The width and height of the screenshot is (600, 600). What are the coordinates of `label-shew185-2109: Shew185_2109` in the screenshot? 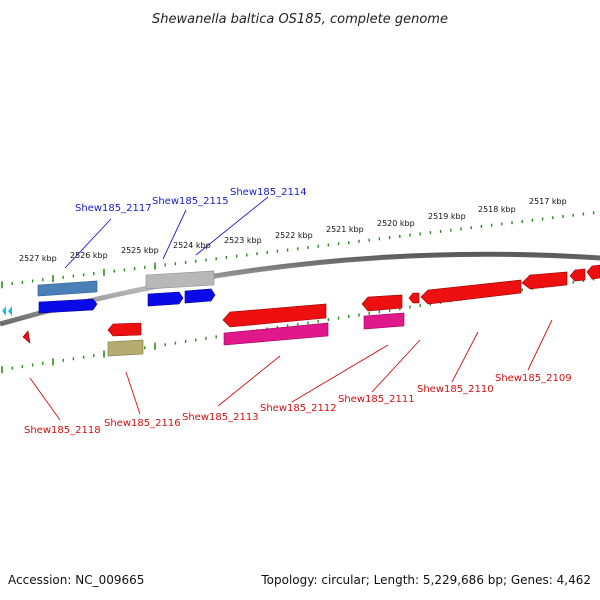 It's located at (533, 378).